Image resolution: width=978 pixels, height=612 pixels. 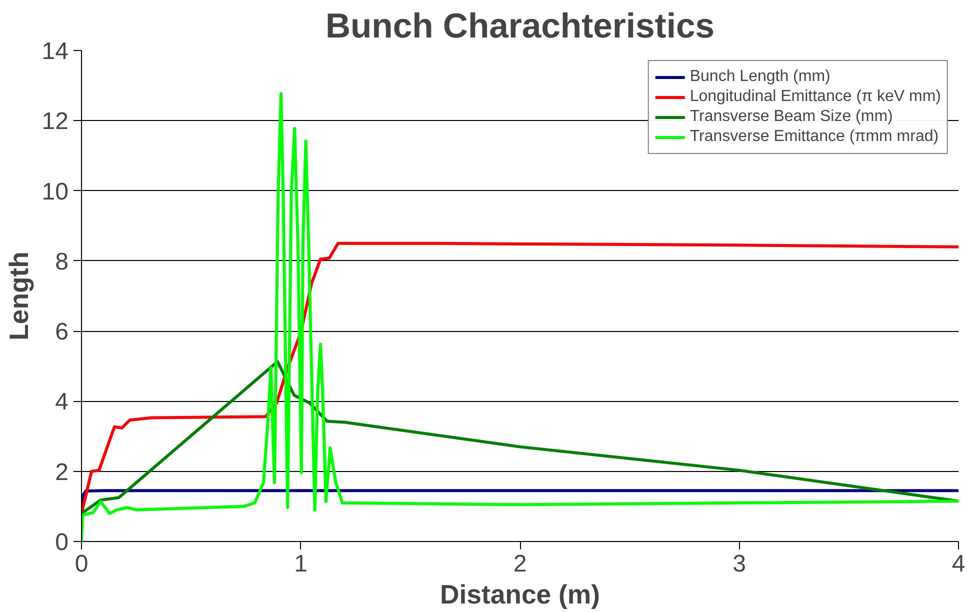 What do you see at coordinates (520, 564) in the screenshot?
I see `x-tick-label: 2` at bounding box center [520, 564].